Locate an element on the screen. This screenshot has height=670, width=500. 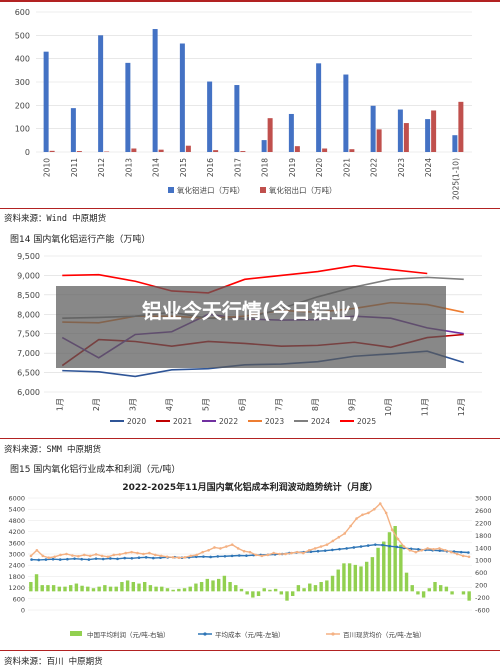
legend-label: 2022 is located at coordinates (228, 421).